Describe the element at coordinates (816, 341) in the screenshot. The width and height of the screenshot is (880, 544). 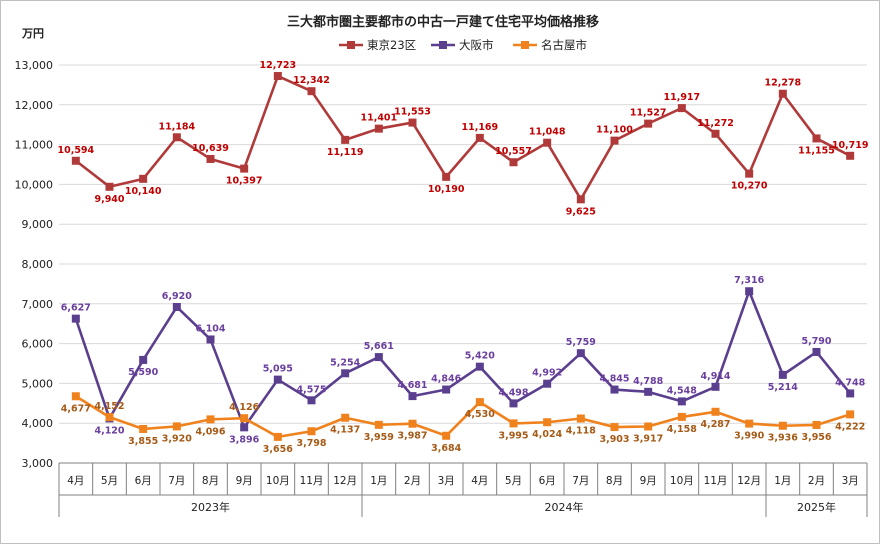
I see `data-label: 5,790` at that location.